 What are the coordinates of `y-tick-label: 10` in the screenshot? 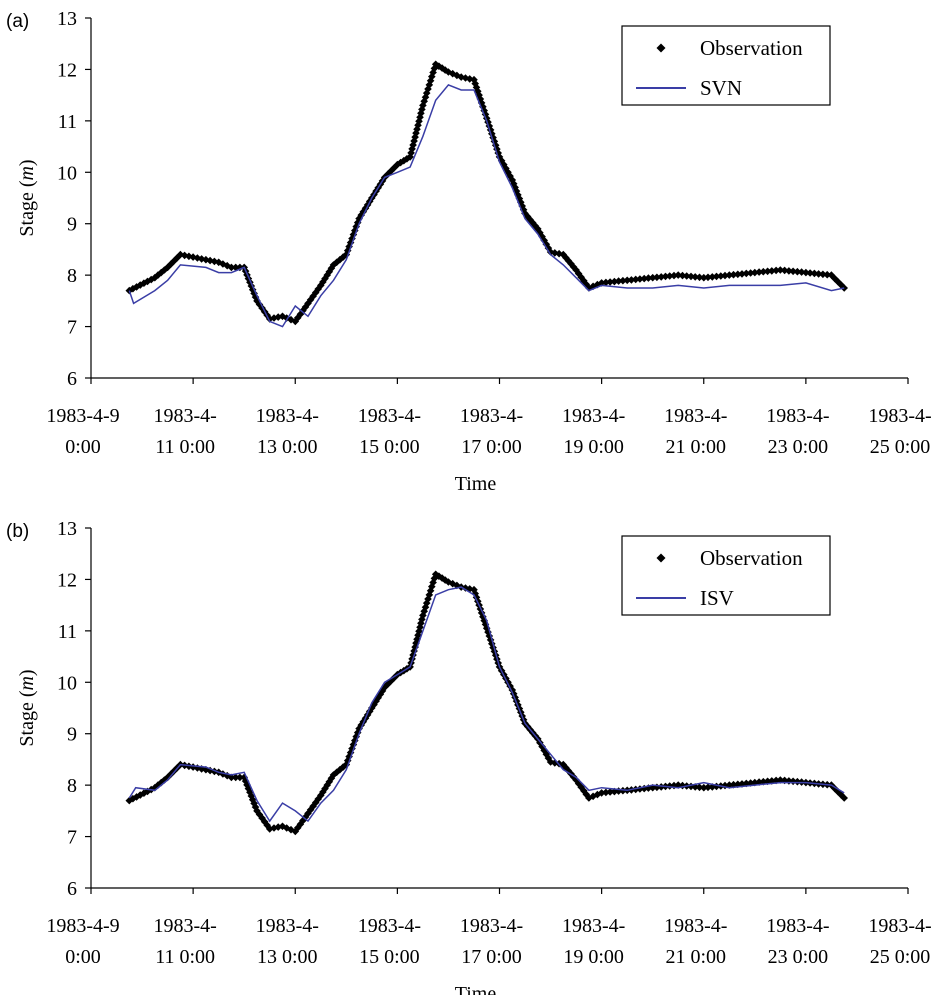 It's located at (67, 683).